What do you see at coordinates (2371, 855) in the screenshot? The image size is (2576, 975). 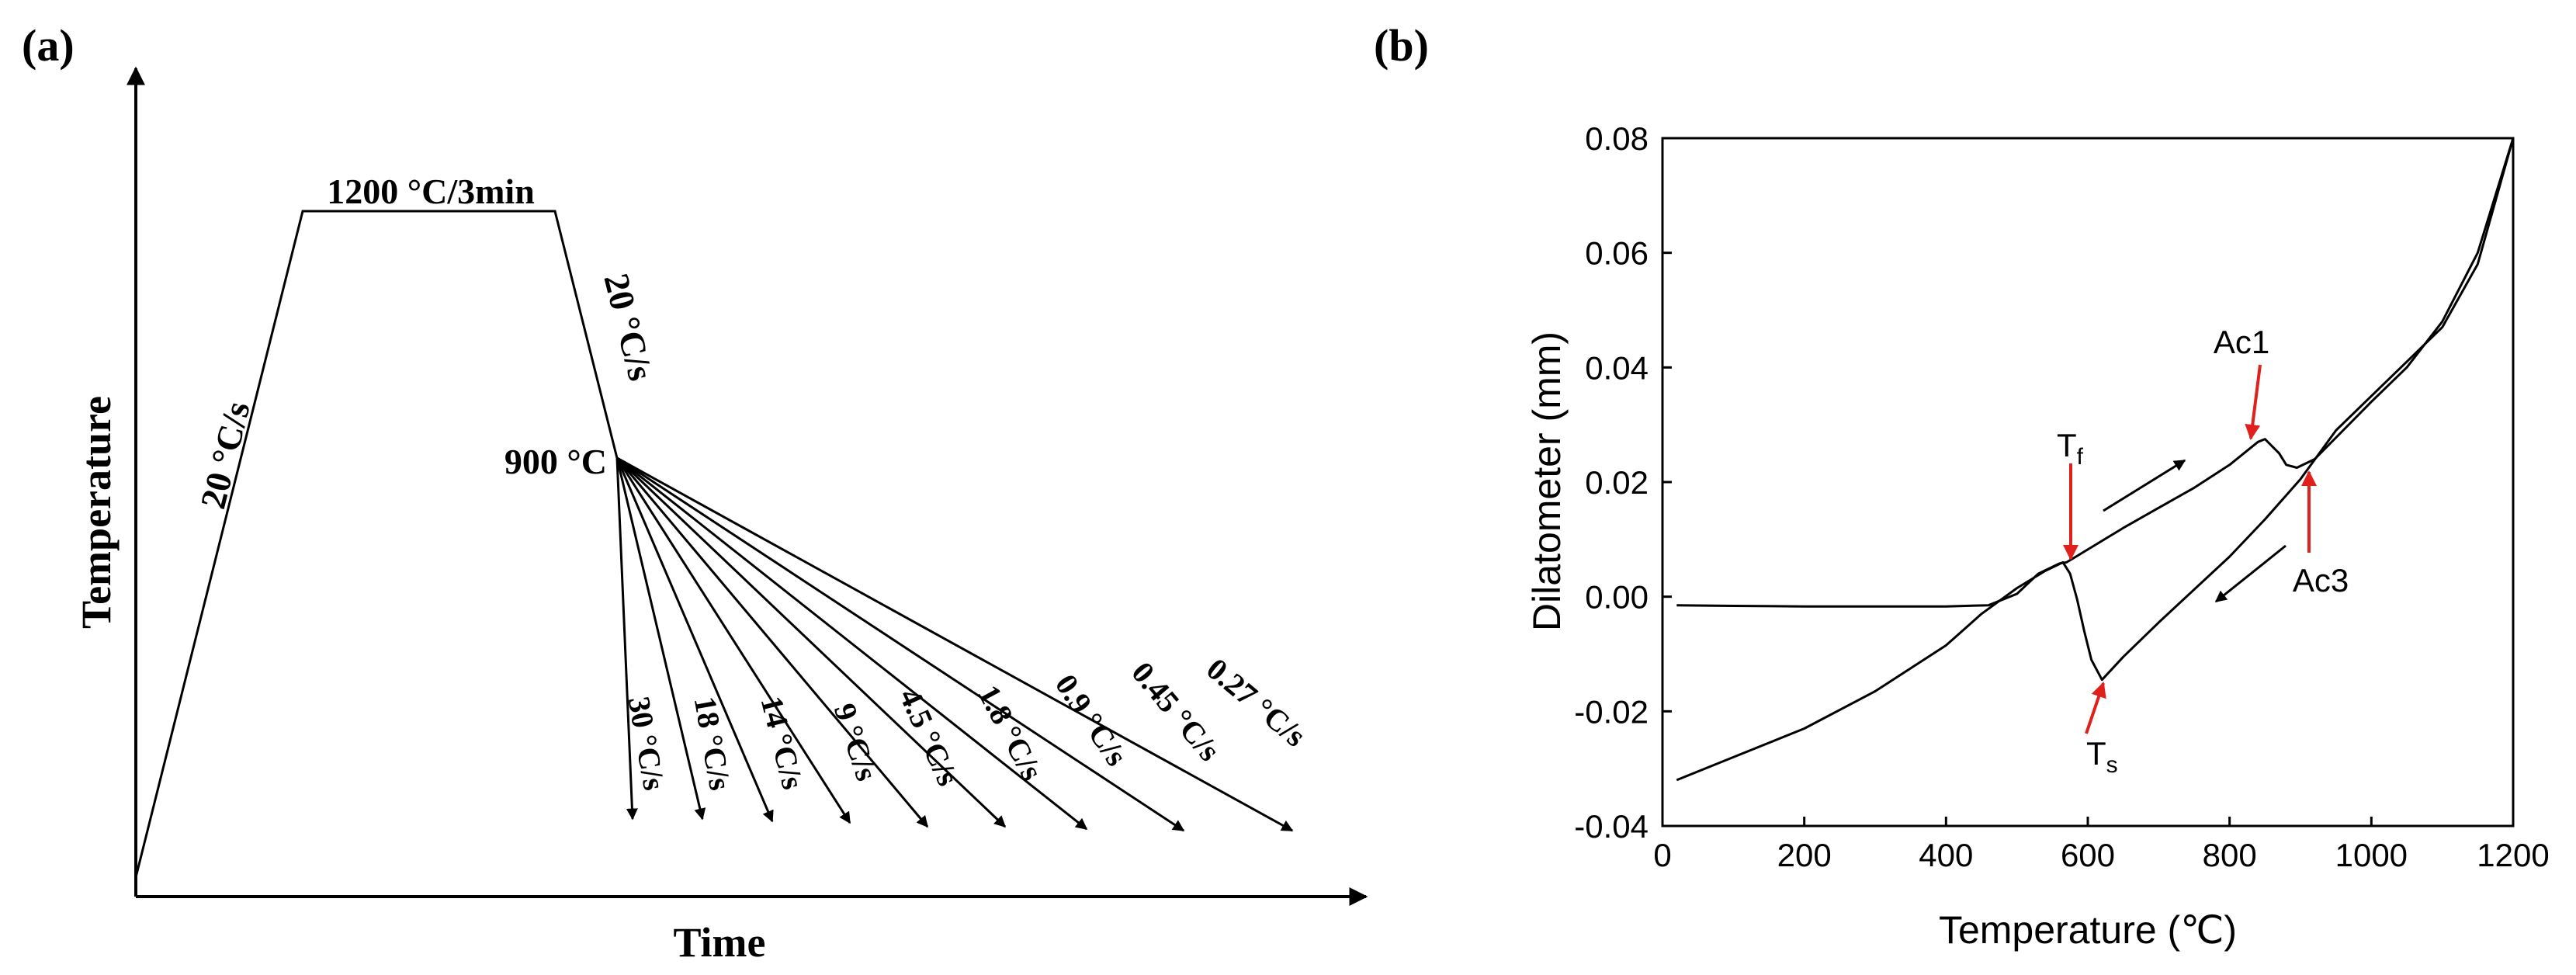 I see `b-x-tick-label: 1000` at bounding box center [2371, 855].